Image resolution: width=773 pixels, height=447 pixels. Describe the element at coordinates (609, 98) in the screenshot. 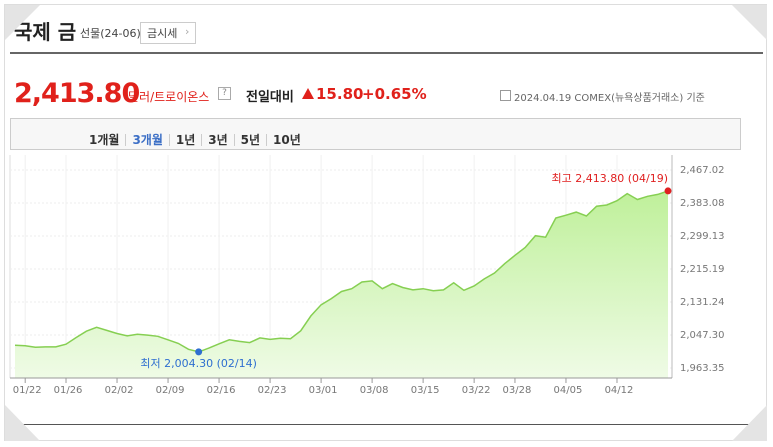

I see `as-of: 2024.04.19 COMEX(뉴욕상품거래소) 기준` at that location.